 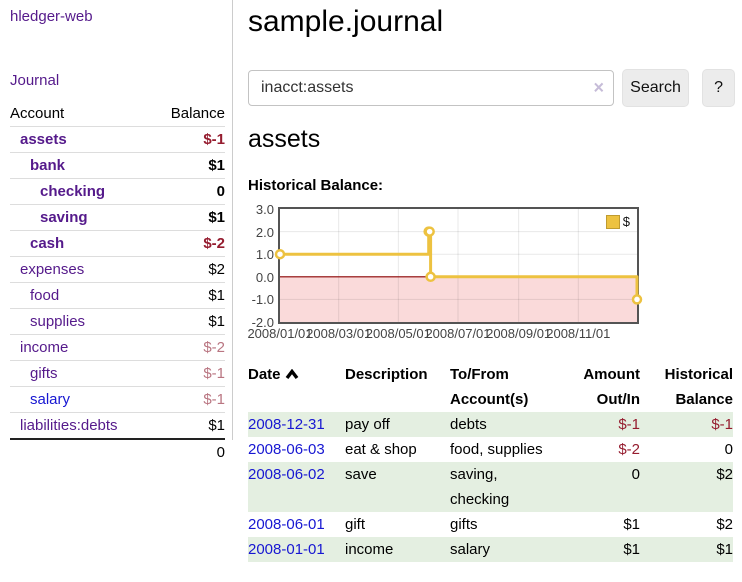 I want to click on y-axis-tick: 3.0, so click(x=264, y=209).